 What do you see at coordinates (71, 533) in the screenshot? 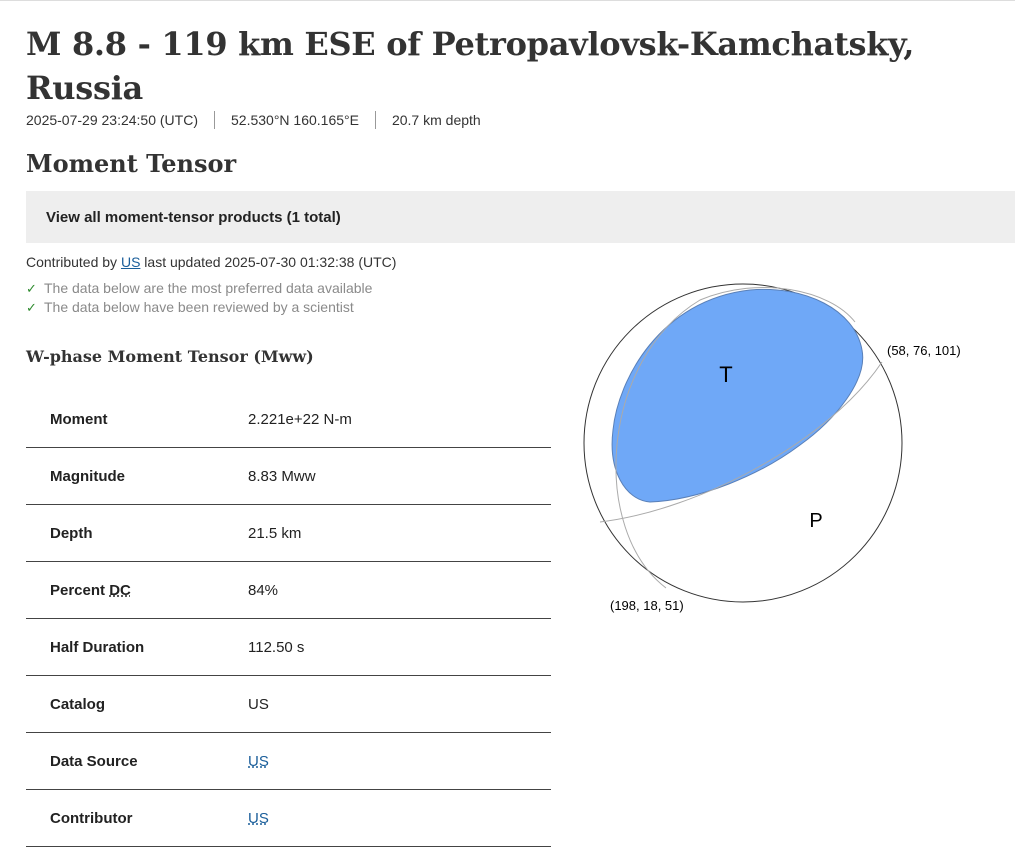
I see `row-label: Depth` at bounding box center [71, 533].